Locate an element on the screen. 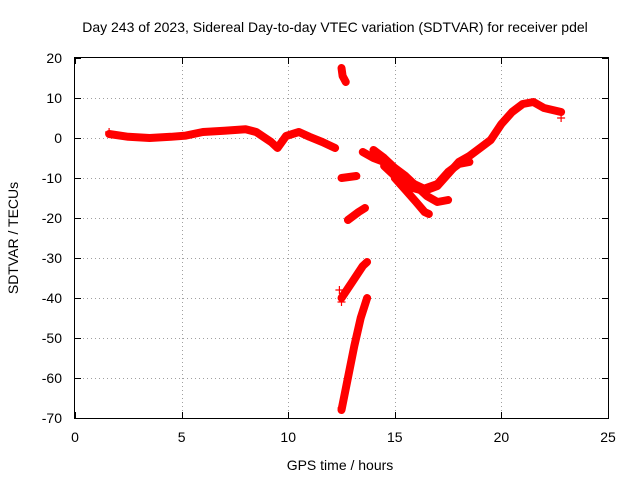 Image resolution: width=640 pixels, height=480 pixels. y-axis-title: SDTVAR / TECUs is located at coordinates (13, 238).